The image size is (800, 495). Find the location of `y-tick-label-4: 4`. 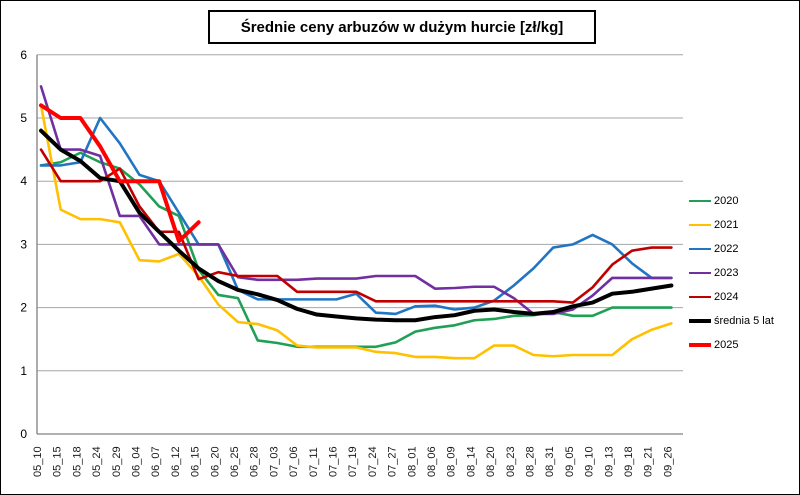

y-tick-label-4: 4 is located at coordinates (23, 181).